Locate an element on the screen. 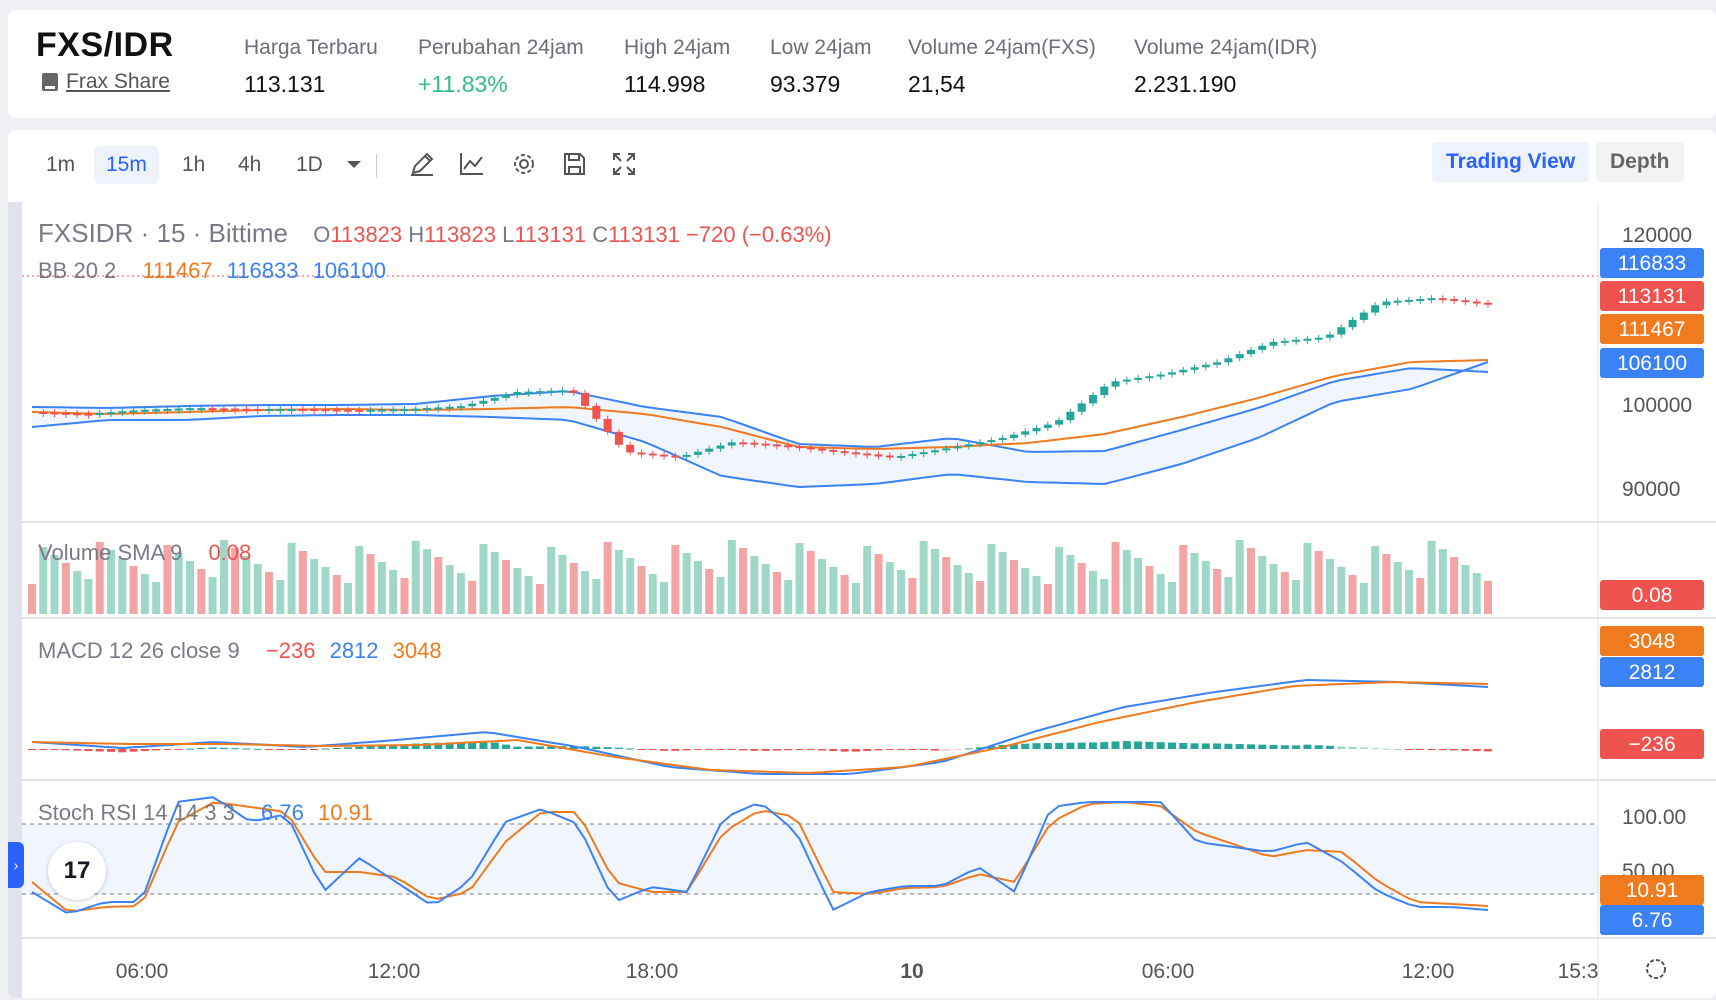 This screenshot has width=1716, height=1000. chevron-right-icon: › is located at coordinates (16, 865).